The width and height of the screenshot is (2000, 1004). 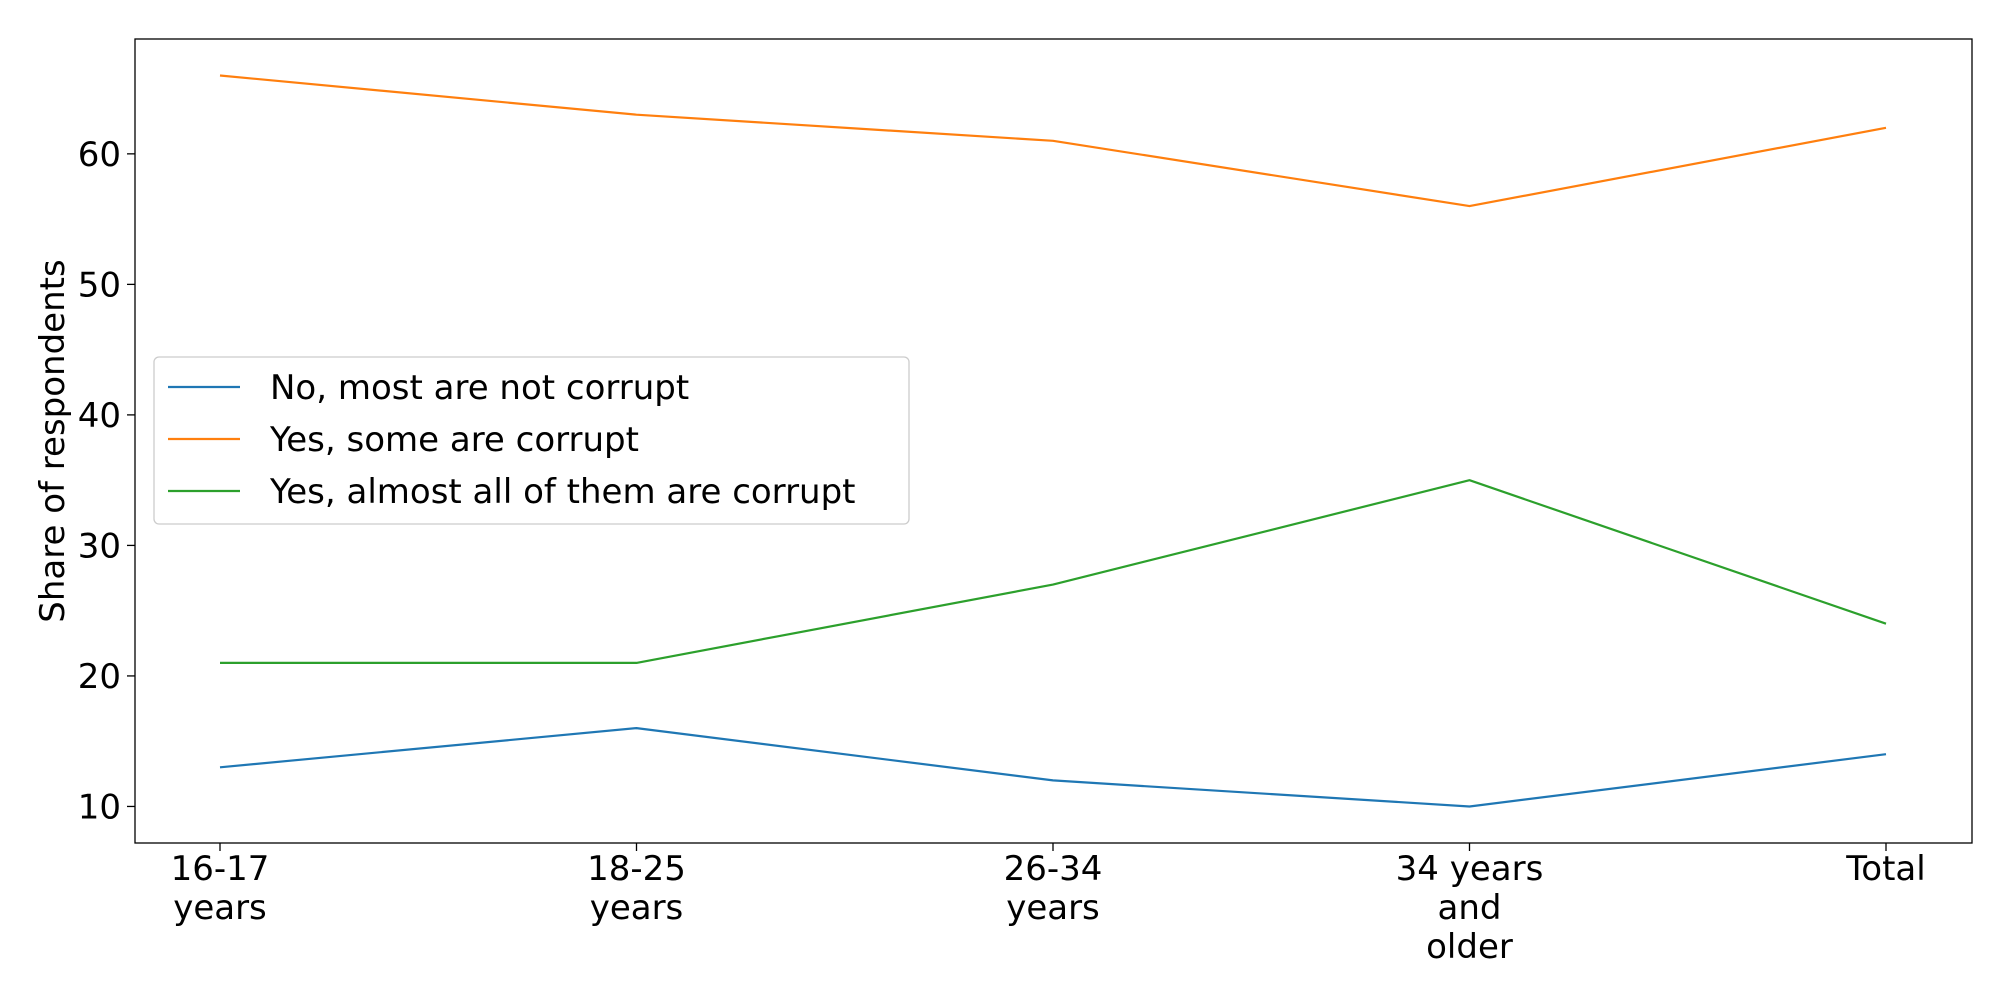 I want to click on x-tick-label: 26-34 years, so click(x=1053, y=888).